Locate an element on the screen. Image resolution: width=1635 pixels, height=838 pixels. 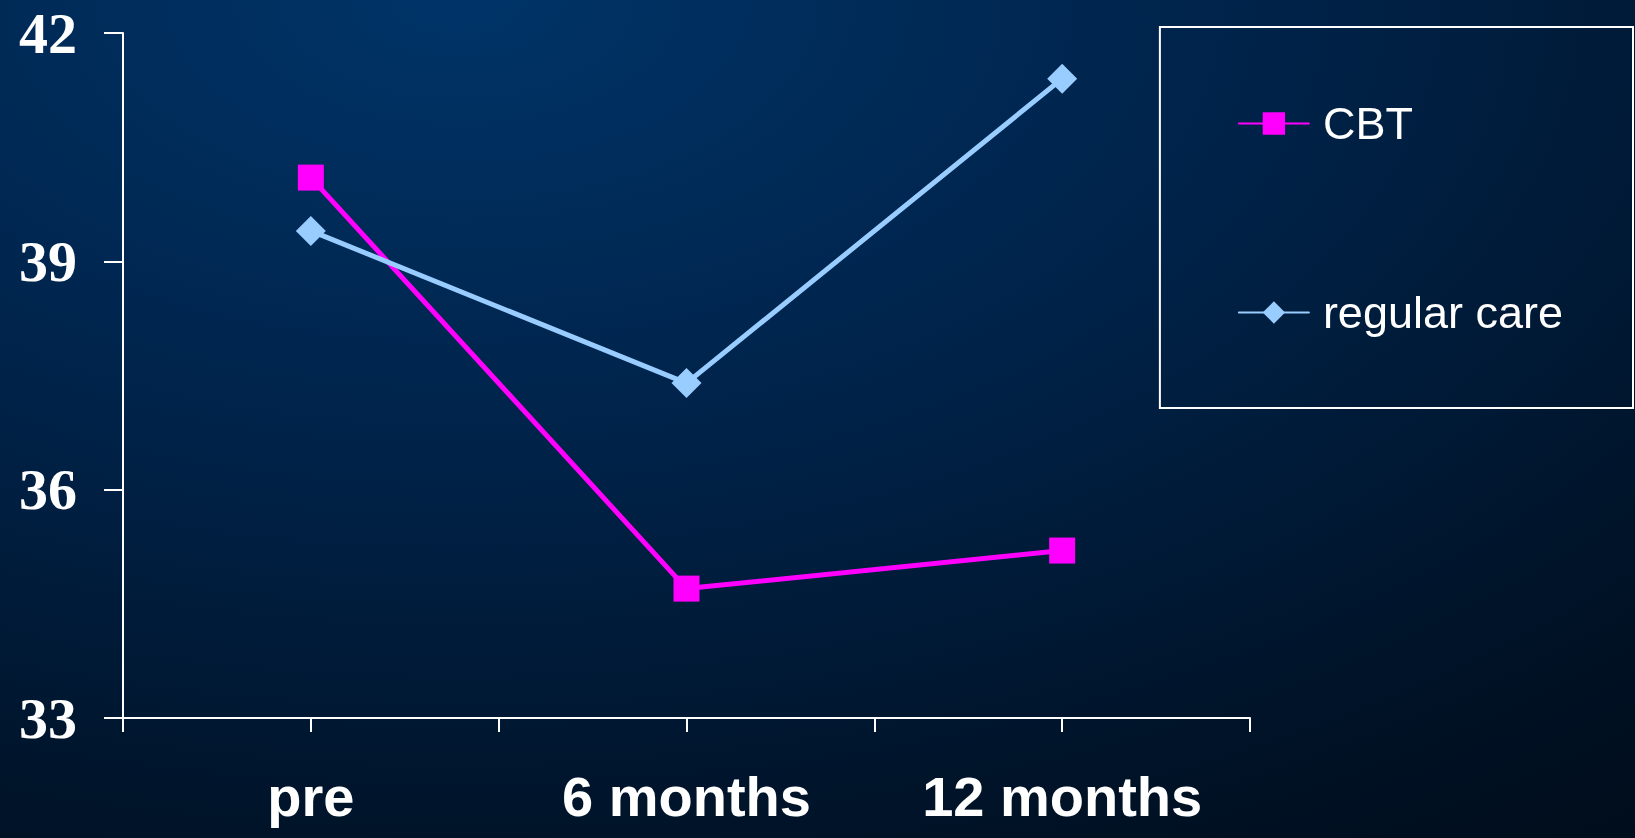
y-tick-label: 42 is located at coordinates (48, 33).